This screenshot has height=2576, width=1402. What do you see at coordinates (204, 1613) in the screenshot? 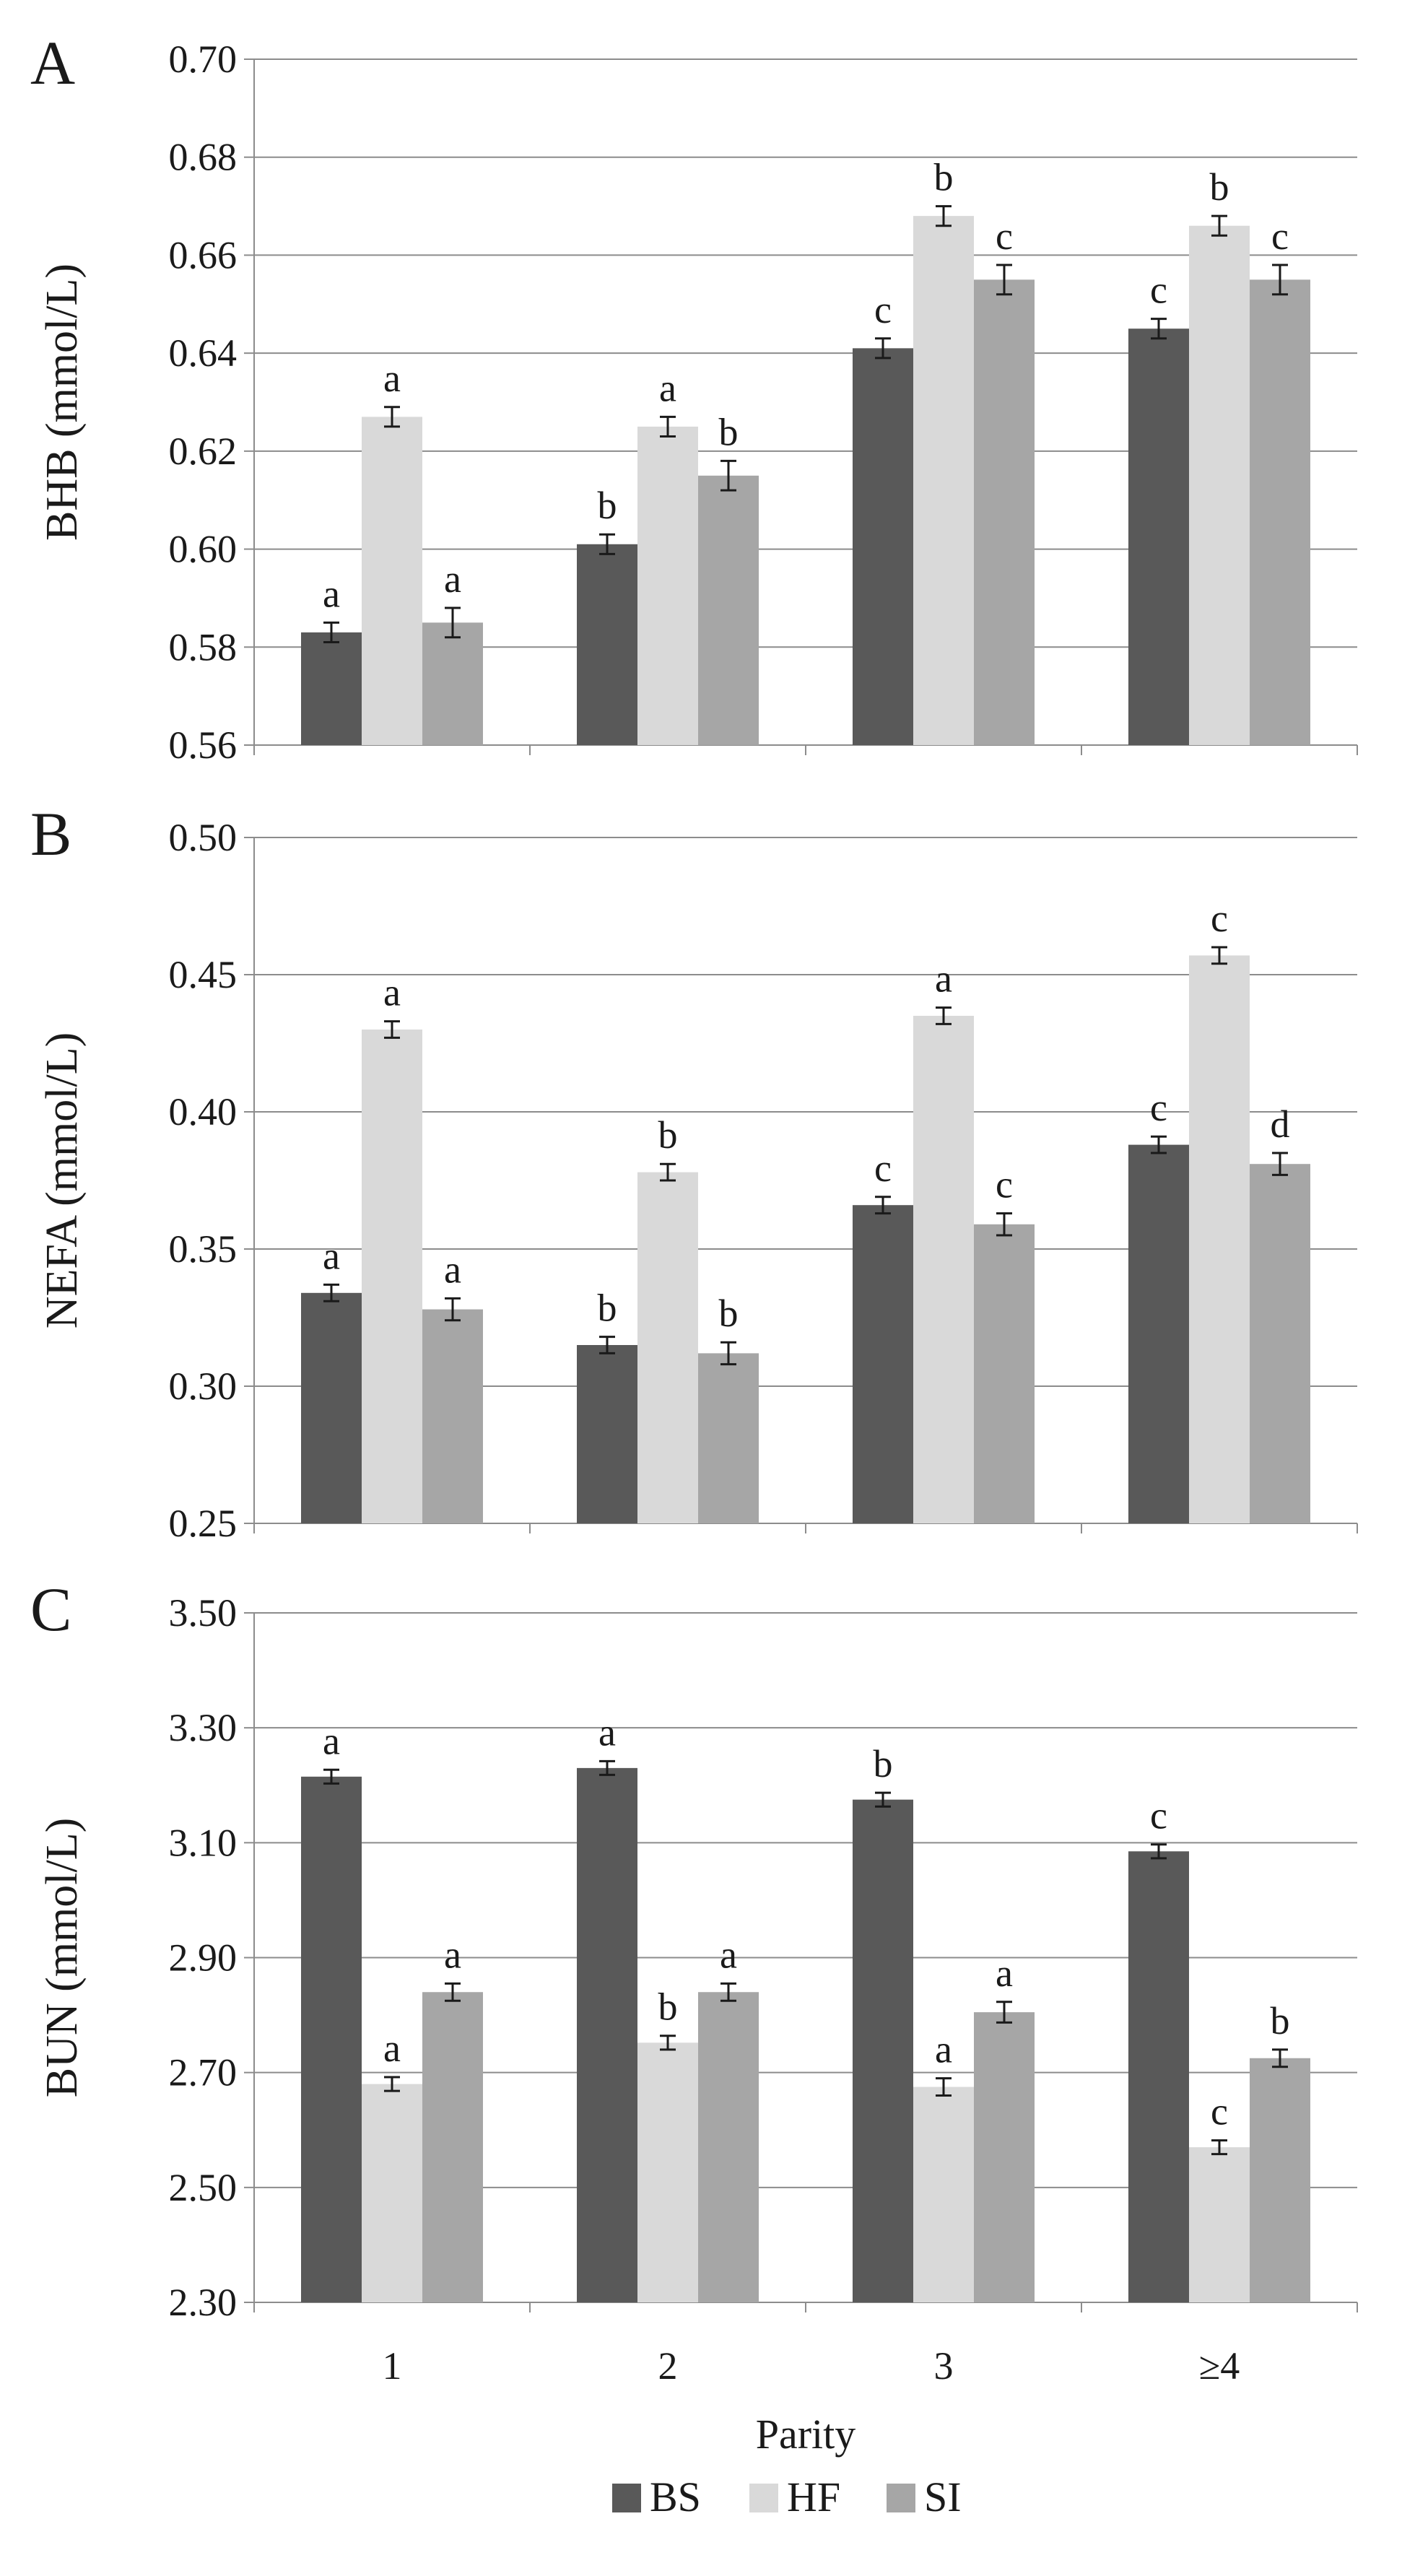
I see `y-tick-label: 3.50` at bounding box center [204, 1613].